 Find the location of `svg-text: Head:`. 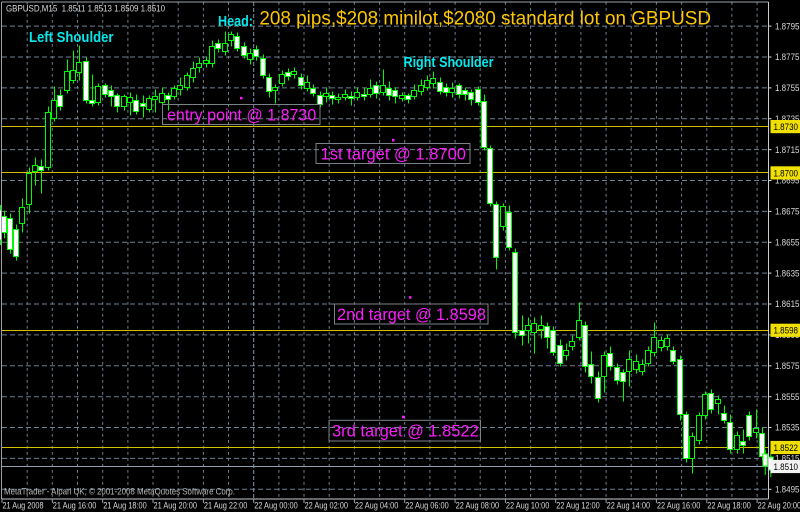

svg-text: Head: is located at coordinates (235, 22).